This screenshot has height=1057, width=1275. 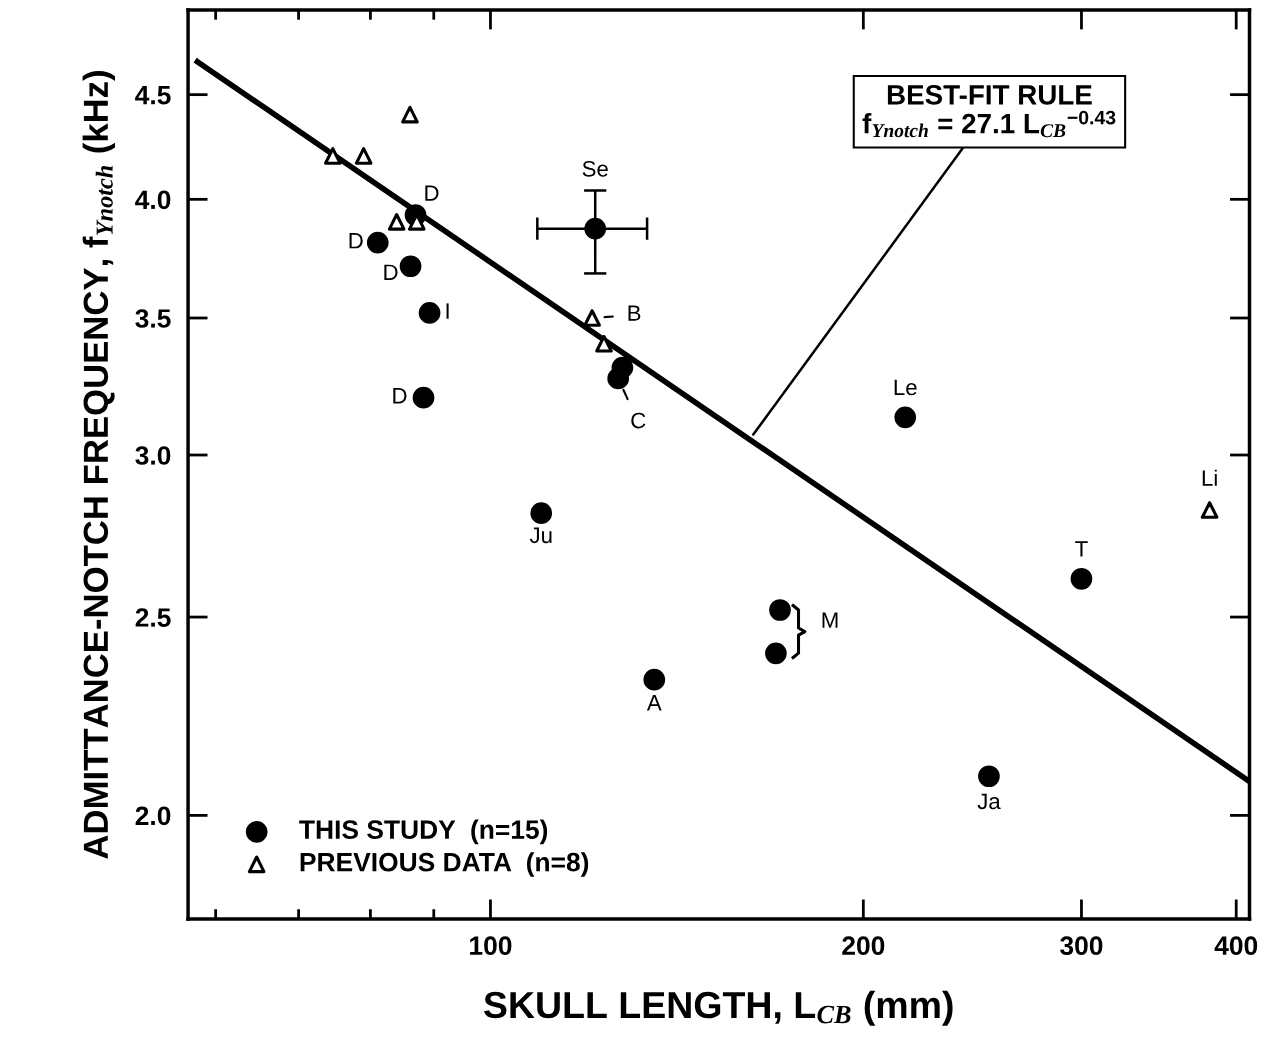 What do you see at coordinates (447, 311) in the screenshot?
I see `annotation: I` at bounding box center [447, 311].